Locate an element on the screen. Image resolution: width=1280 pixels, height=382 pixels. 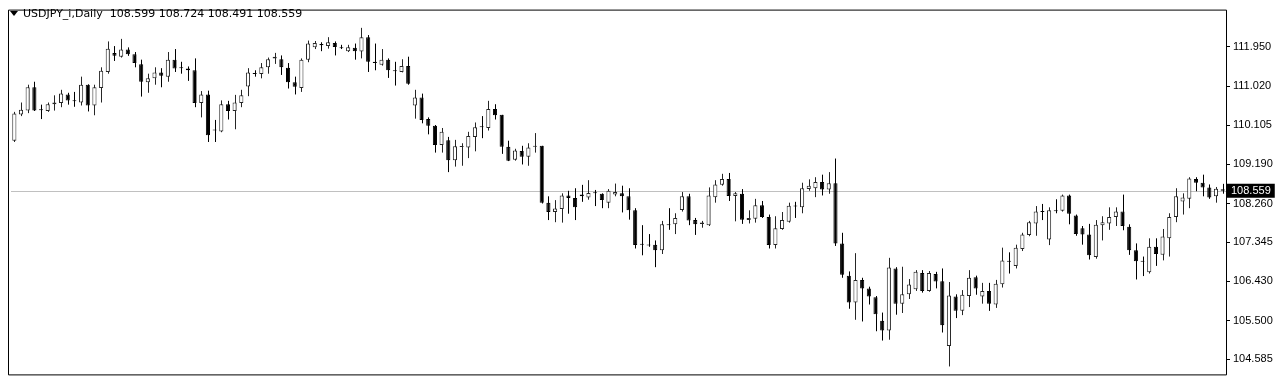
y-tick-label: 106.430 is located at coordinates (1253, 280).